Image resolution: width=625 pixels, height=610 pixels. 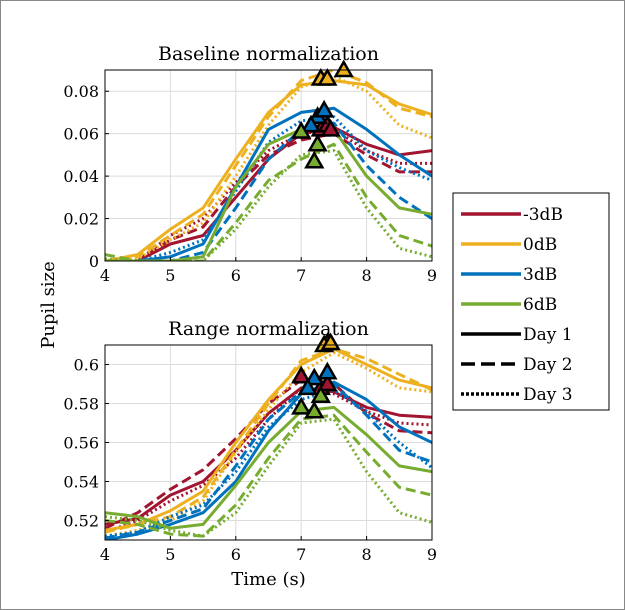 I want to click on legend-label: 6dB, so click(x=540, y=305).